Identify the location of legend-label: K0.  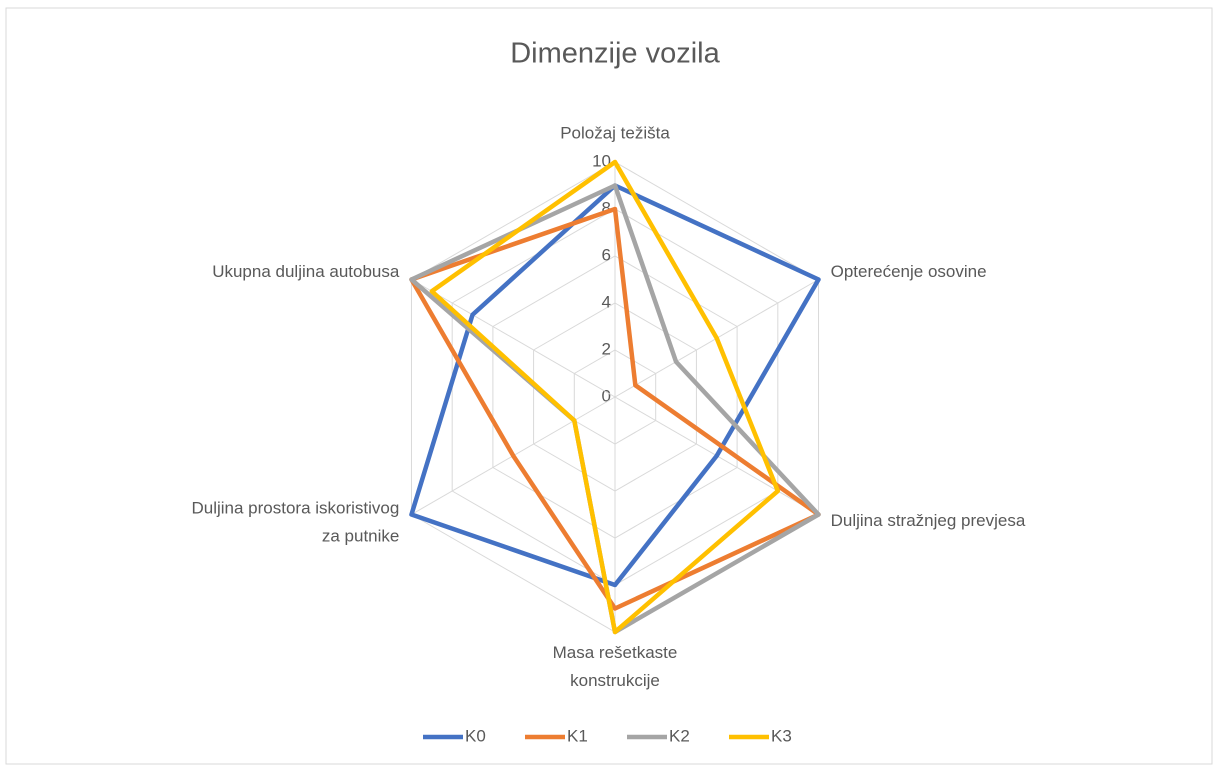
(475, 735).